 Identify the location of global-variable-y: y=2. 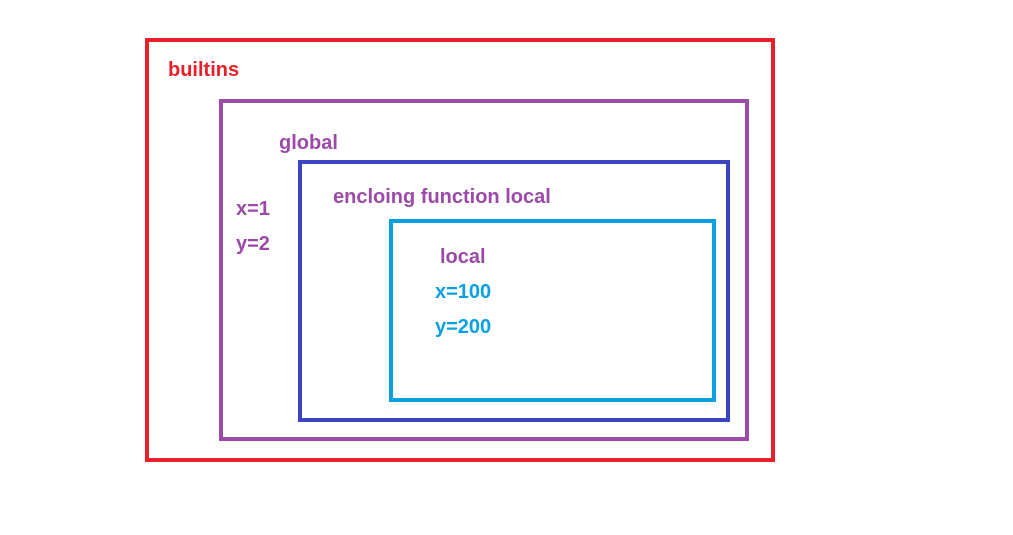
(253, 244).